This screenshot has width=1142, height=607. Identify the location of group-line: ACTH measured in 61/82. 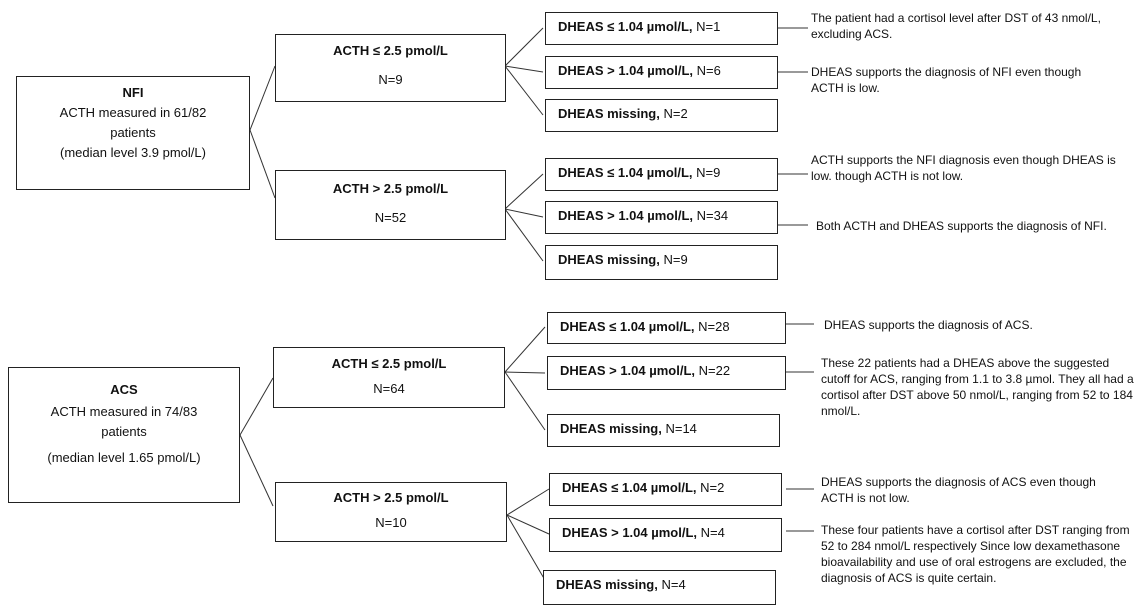
(133, 112).